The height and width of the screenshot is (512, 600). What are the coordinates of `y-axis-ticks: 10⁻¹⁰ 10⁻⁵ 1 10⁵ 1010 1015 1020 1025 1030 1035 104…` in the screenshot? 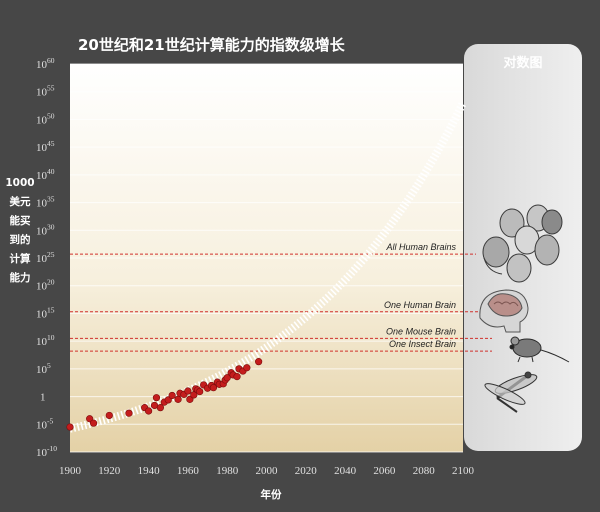 It's located at (46, 257).